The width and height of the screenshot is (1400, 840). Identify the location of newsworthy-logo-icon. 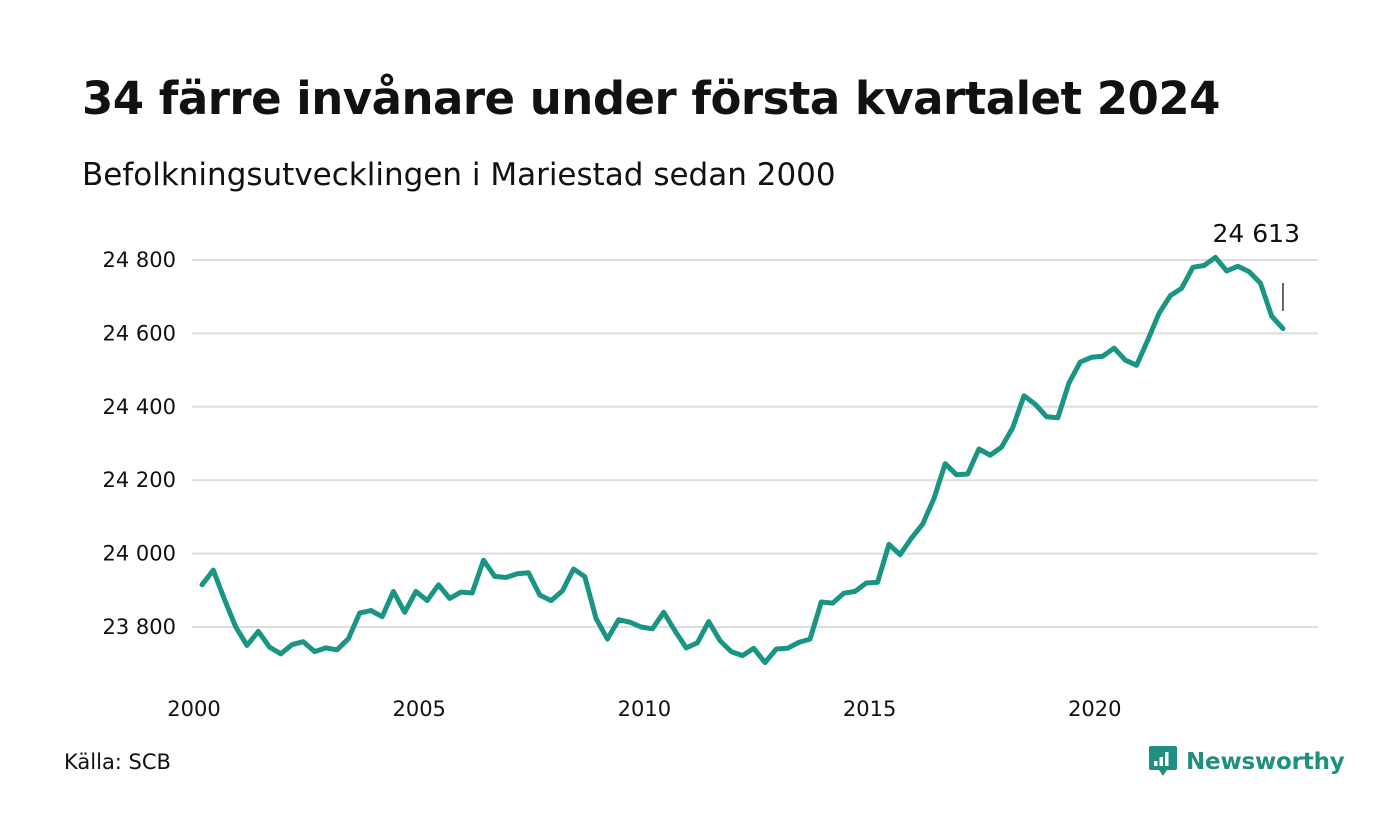
(1163, 761).